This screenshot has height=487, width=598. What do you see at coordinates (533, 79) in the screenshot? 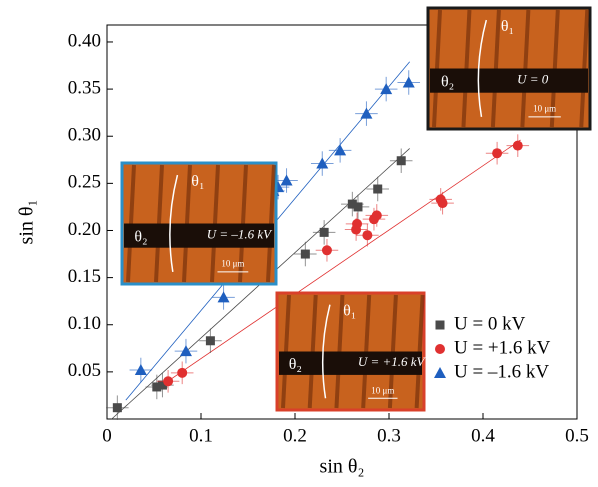
I see `voltage: U = 0` at bounding box center [533, 79].